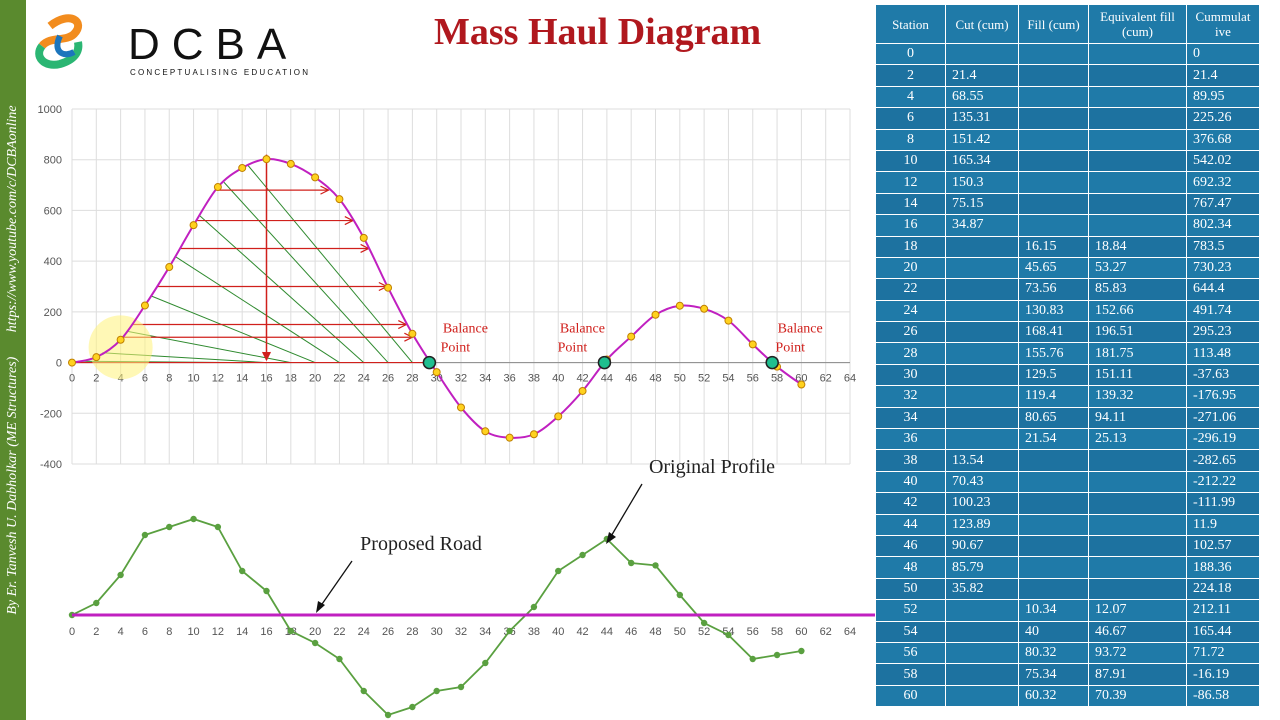 Image resolution: width=1280 pixels, height=720 pixels. I want to click on haul-annotations, so click(248, 267).